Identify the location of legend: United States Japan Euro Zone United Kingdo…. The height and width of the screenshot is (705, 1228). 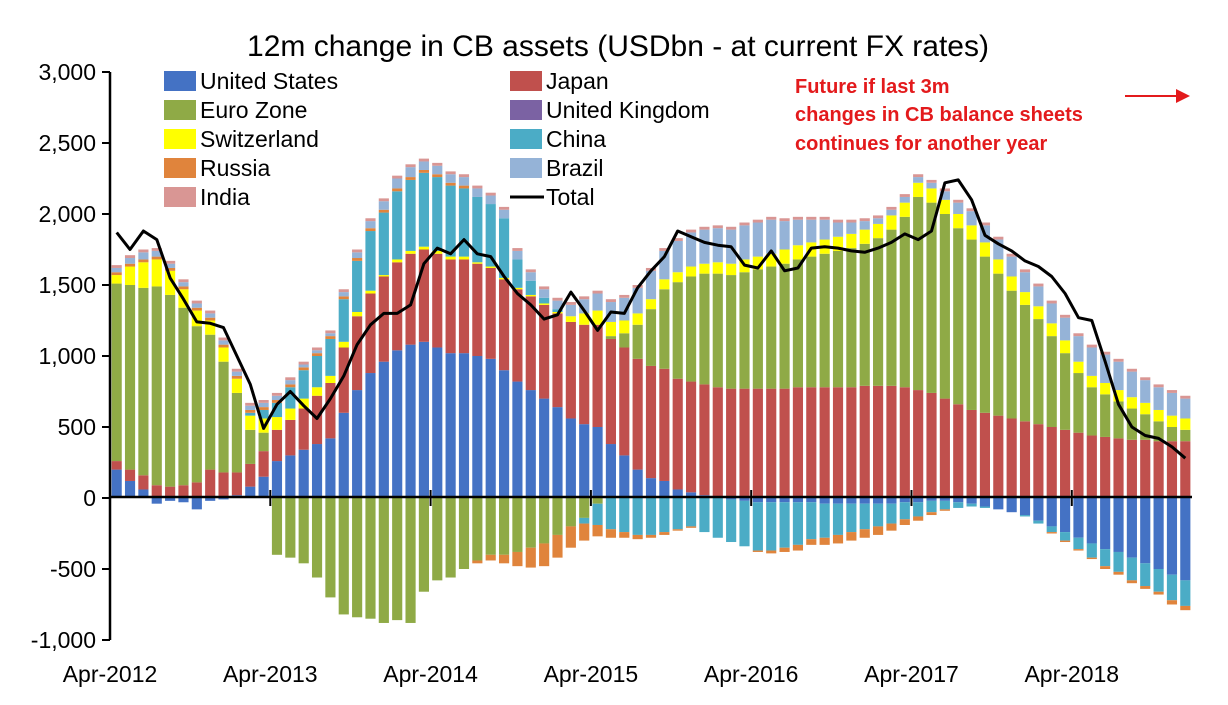
(437, 139).